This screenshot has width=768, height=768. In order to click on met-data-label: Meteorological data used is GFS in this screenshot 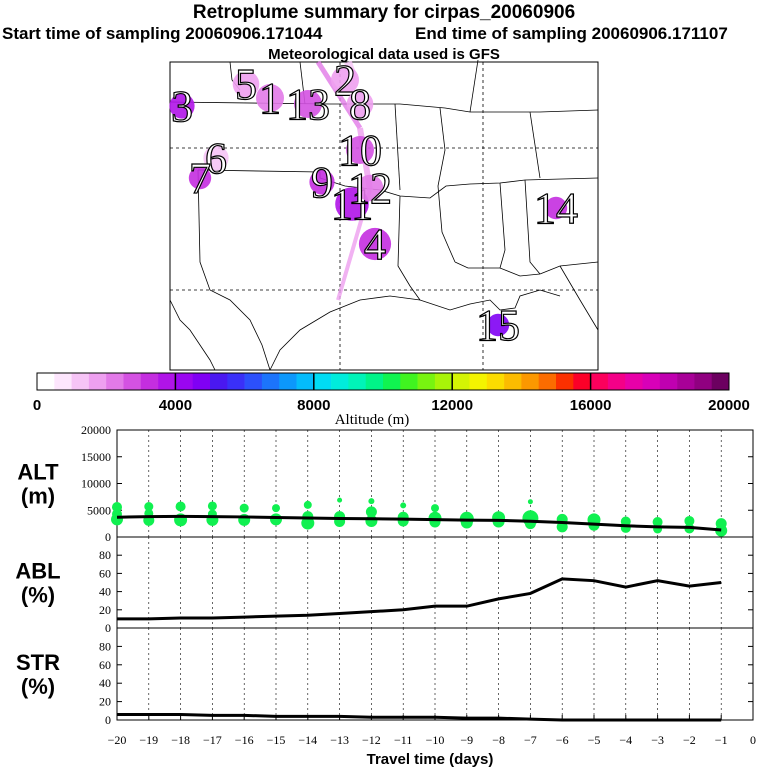, I will do `click(384, 54)`.